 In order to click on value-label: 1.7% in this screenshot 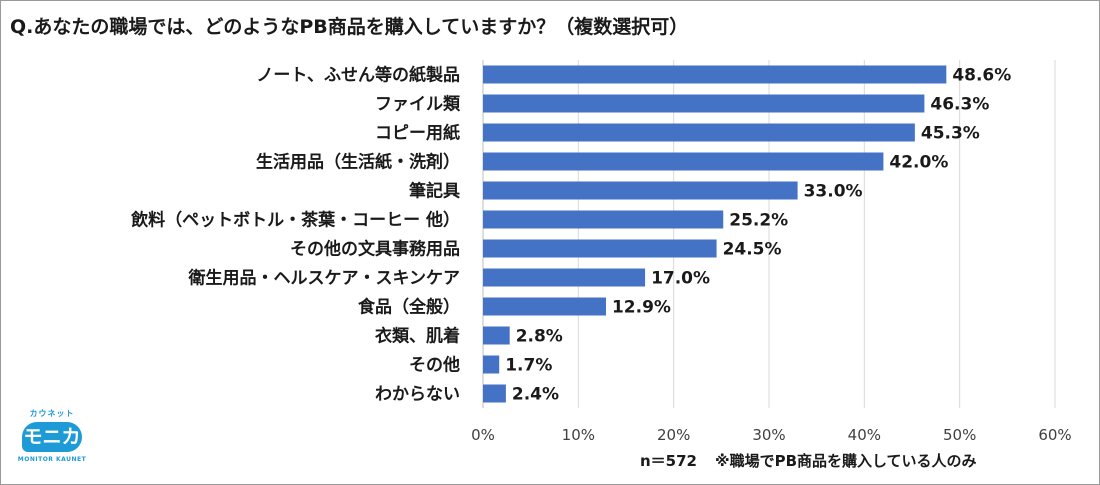, I will do `click(528, 366)`.